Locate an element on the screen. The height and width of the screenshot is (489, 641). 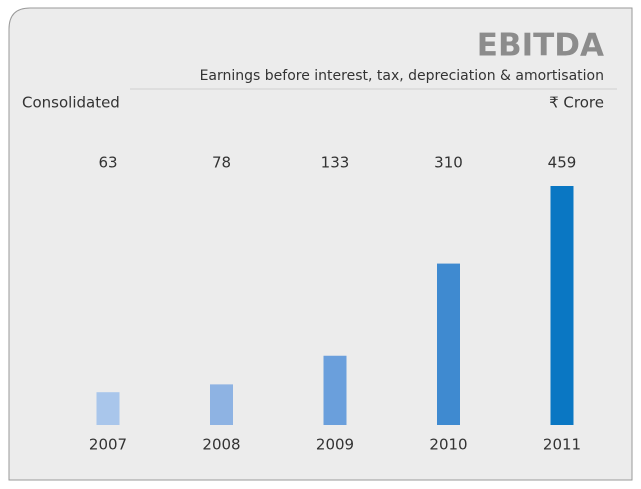
x-tick-label: 2009 is located at coordinates (335, 445).